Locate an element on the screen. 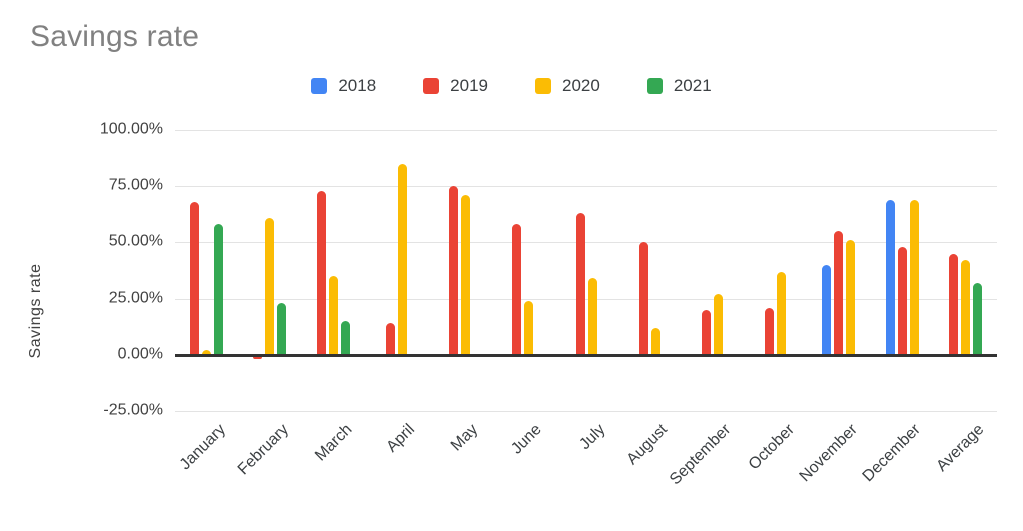 The height and width of the screenshot is (531, 1023). bar-2020-august is located at coordinates (655, 341).